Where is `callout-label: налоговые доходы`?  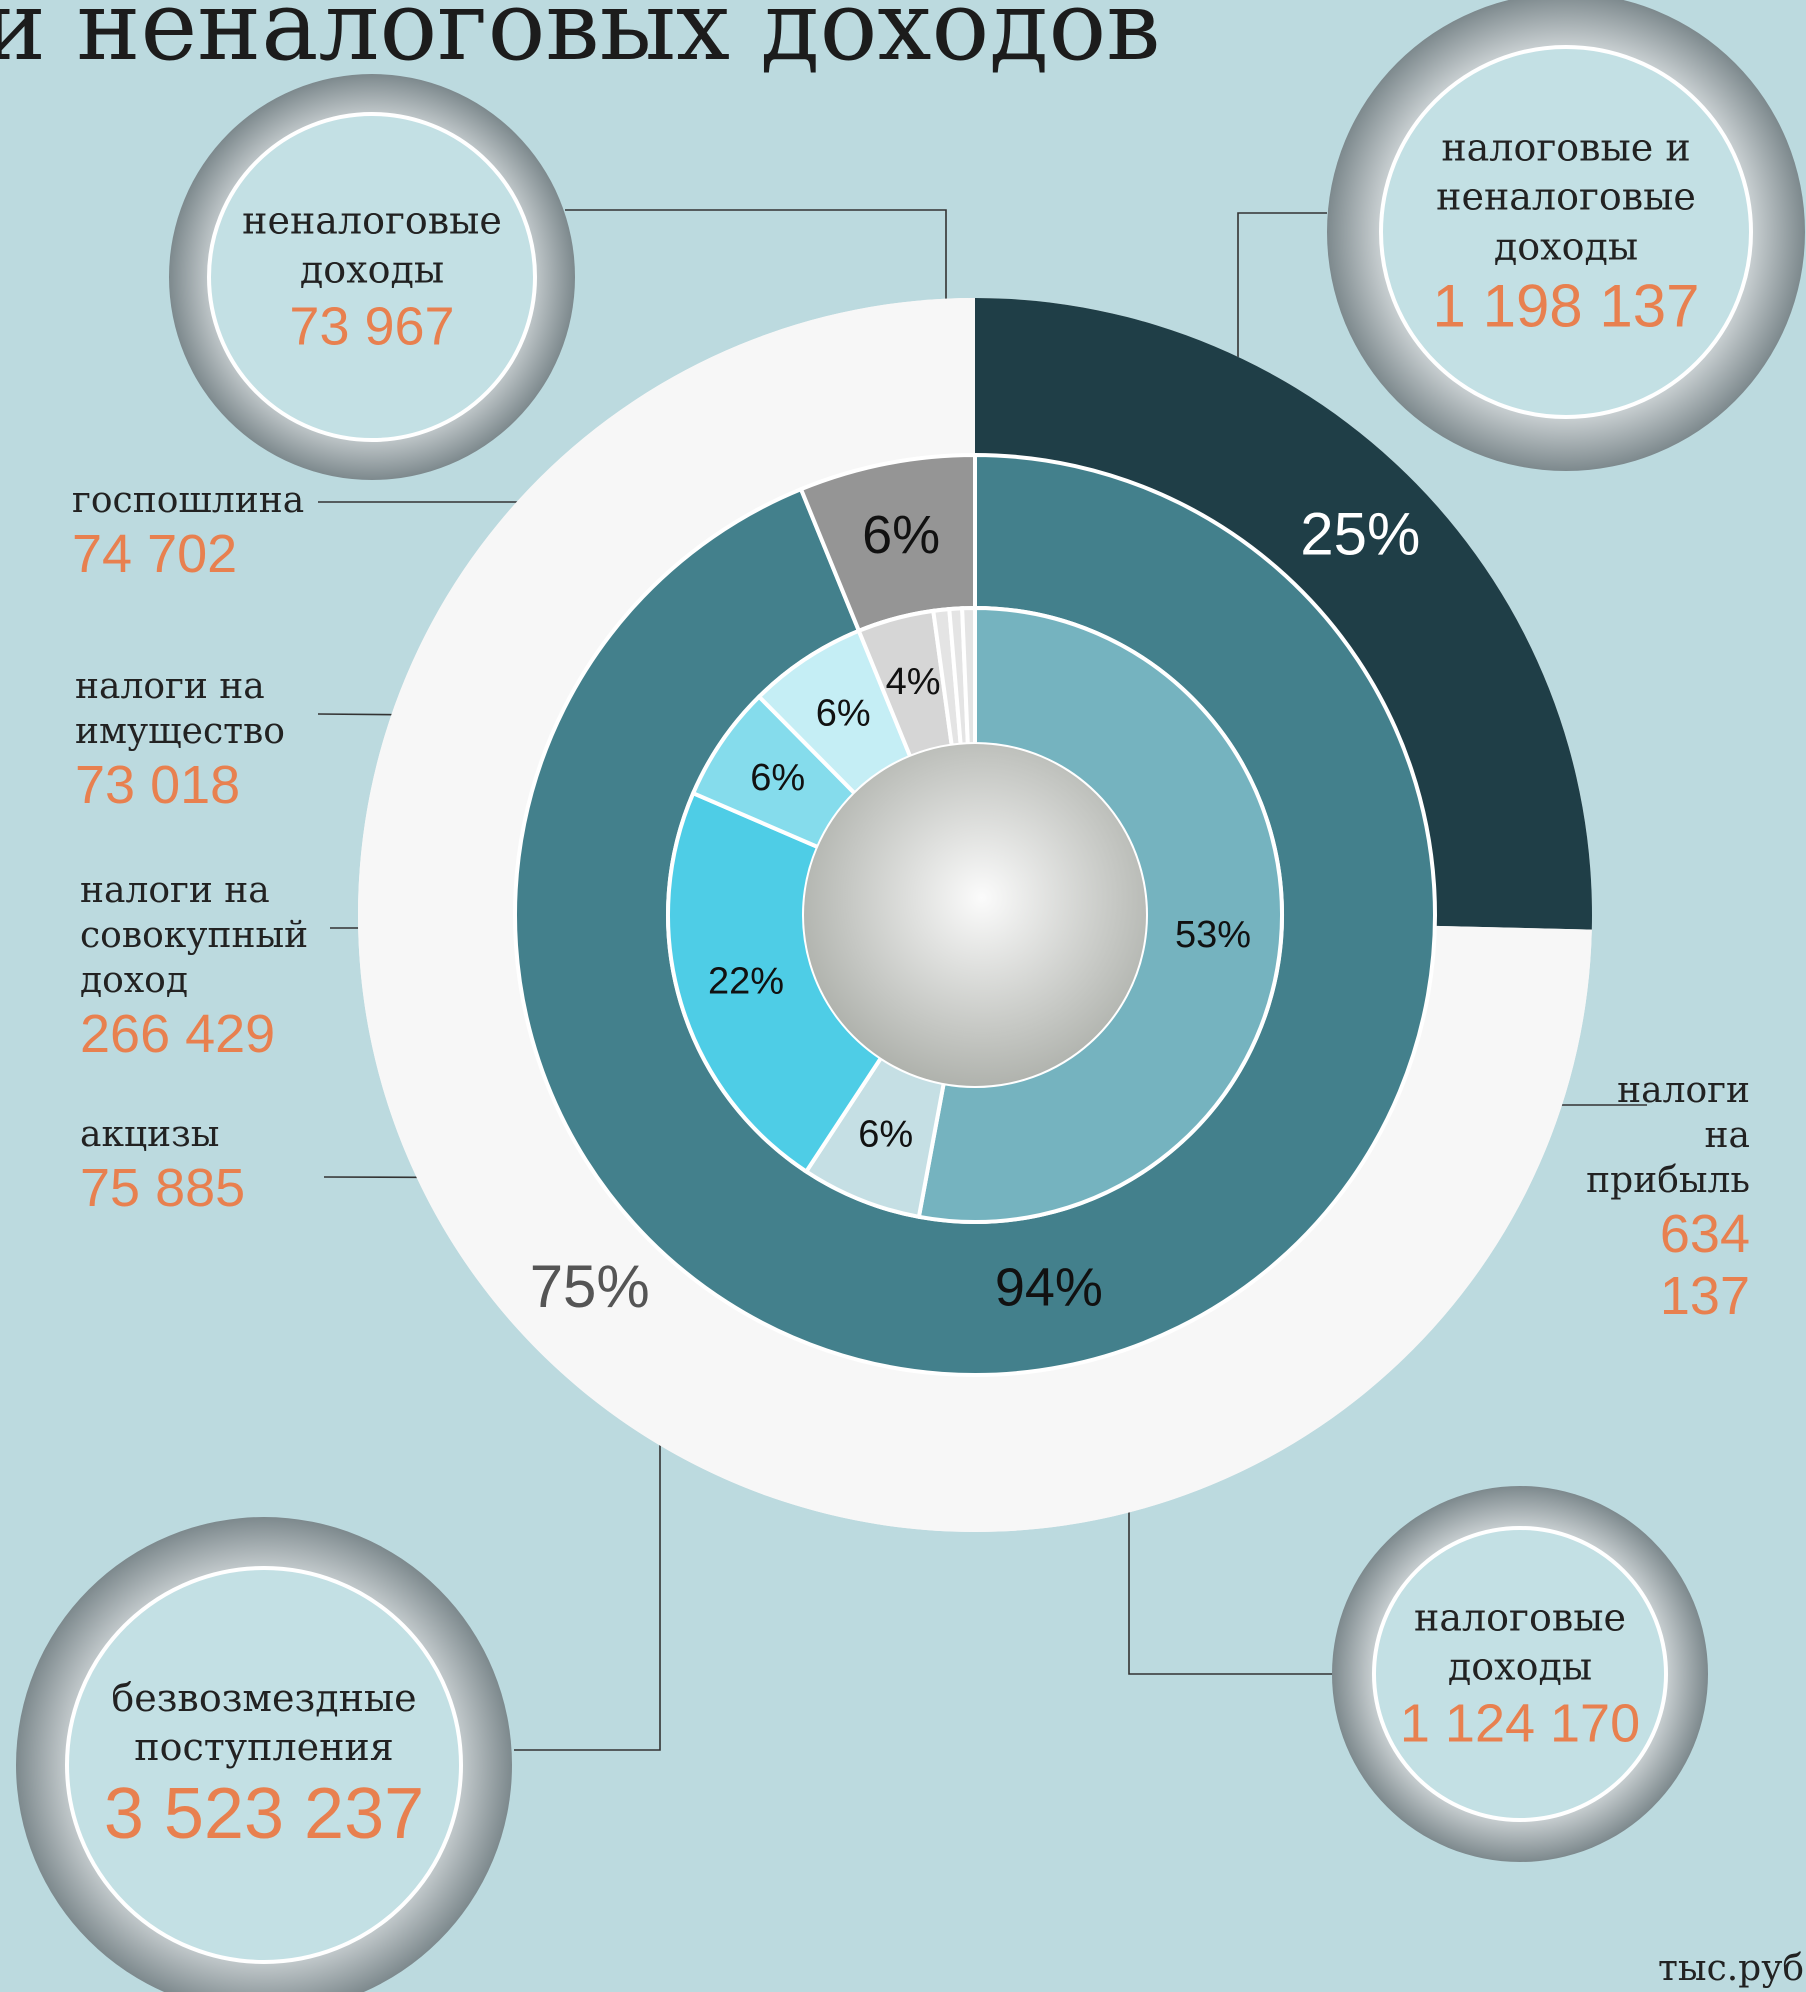
callout-label: налоговые доходы is located at coordinates (1520, 1642).